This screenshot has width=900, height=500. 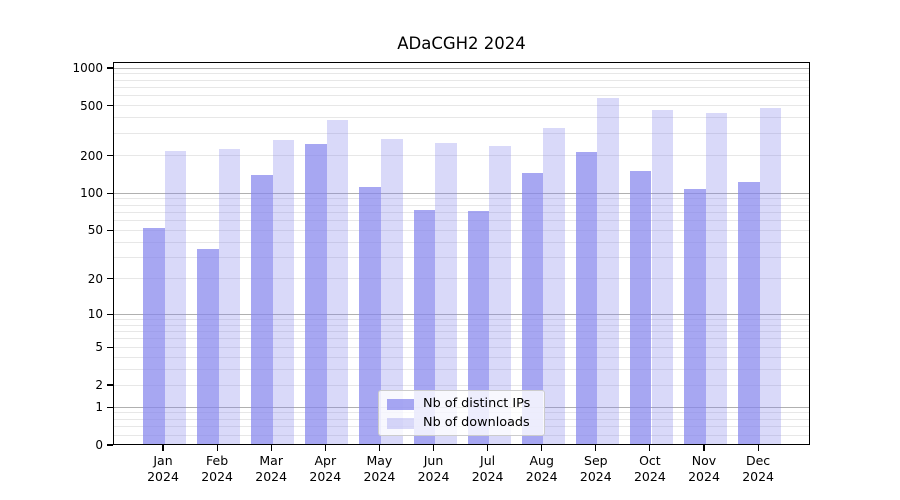 What do you see at coordinates (695, 317) in the screenshot?
I see `bar-nov-distinct-ips` at bounding box center [695, 317].